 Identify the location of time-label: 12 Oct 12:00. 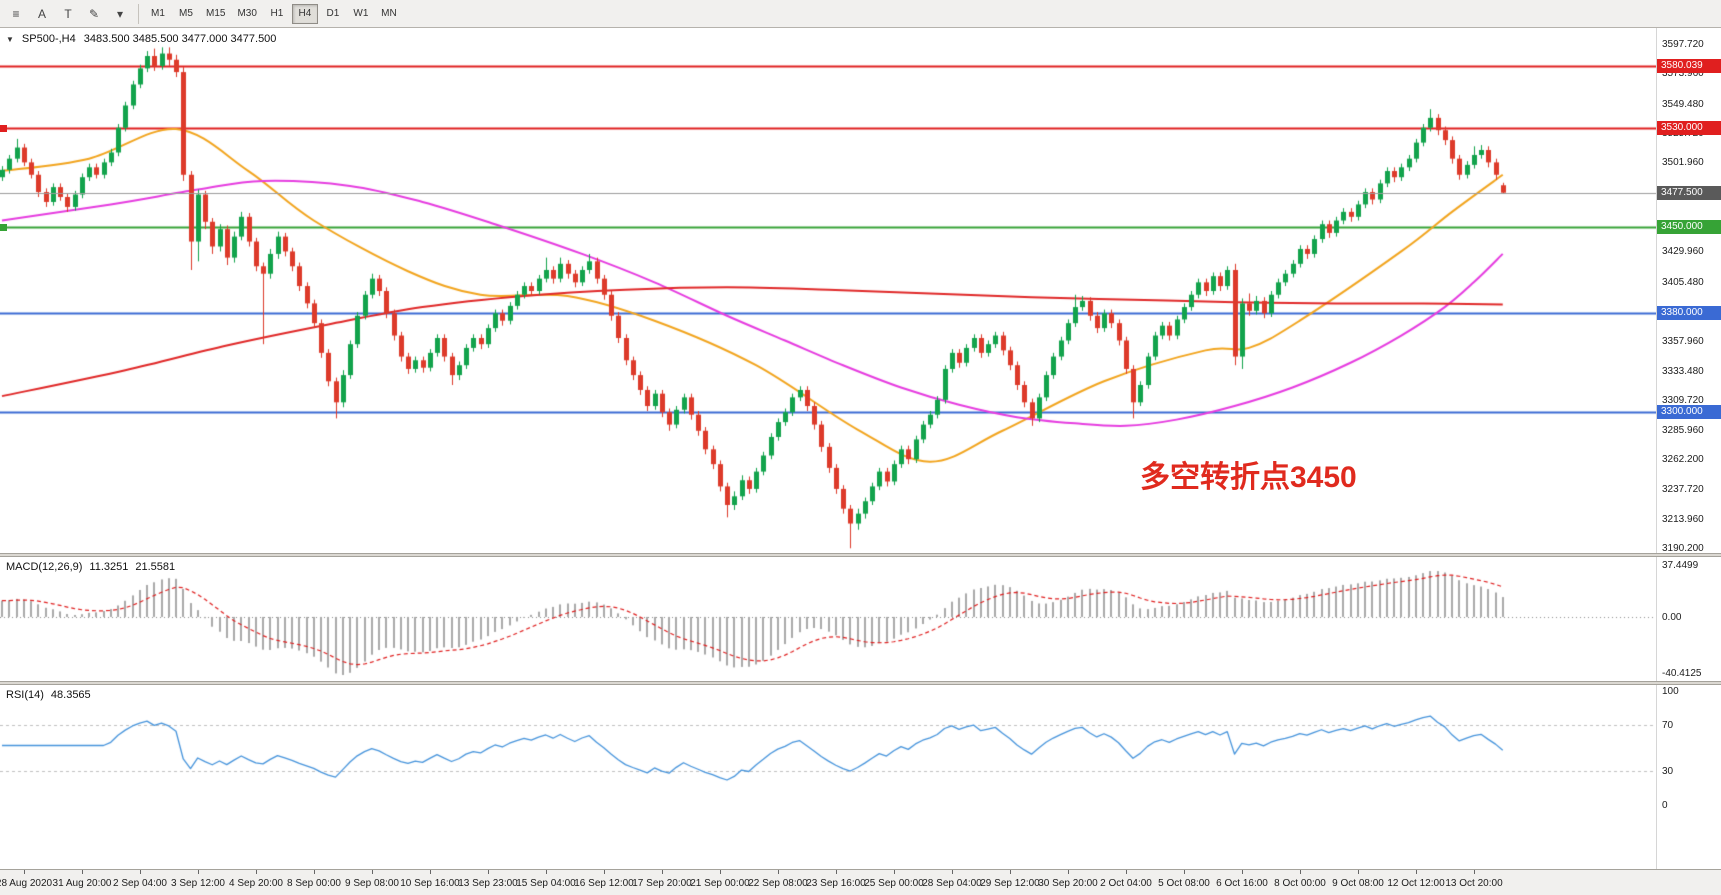
(1416, 883).